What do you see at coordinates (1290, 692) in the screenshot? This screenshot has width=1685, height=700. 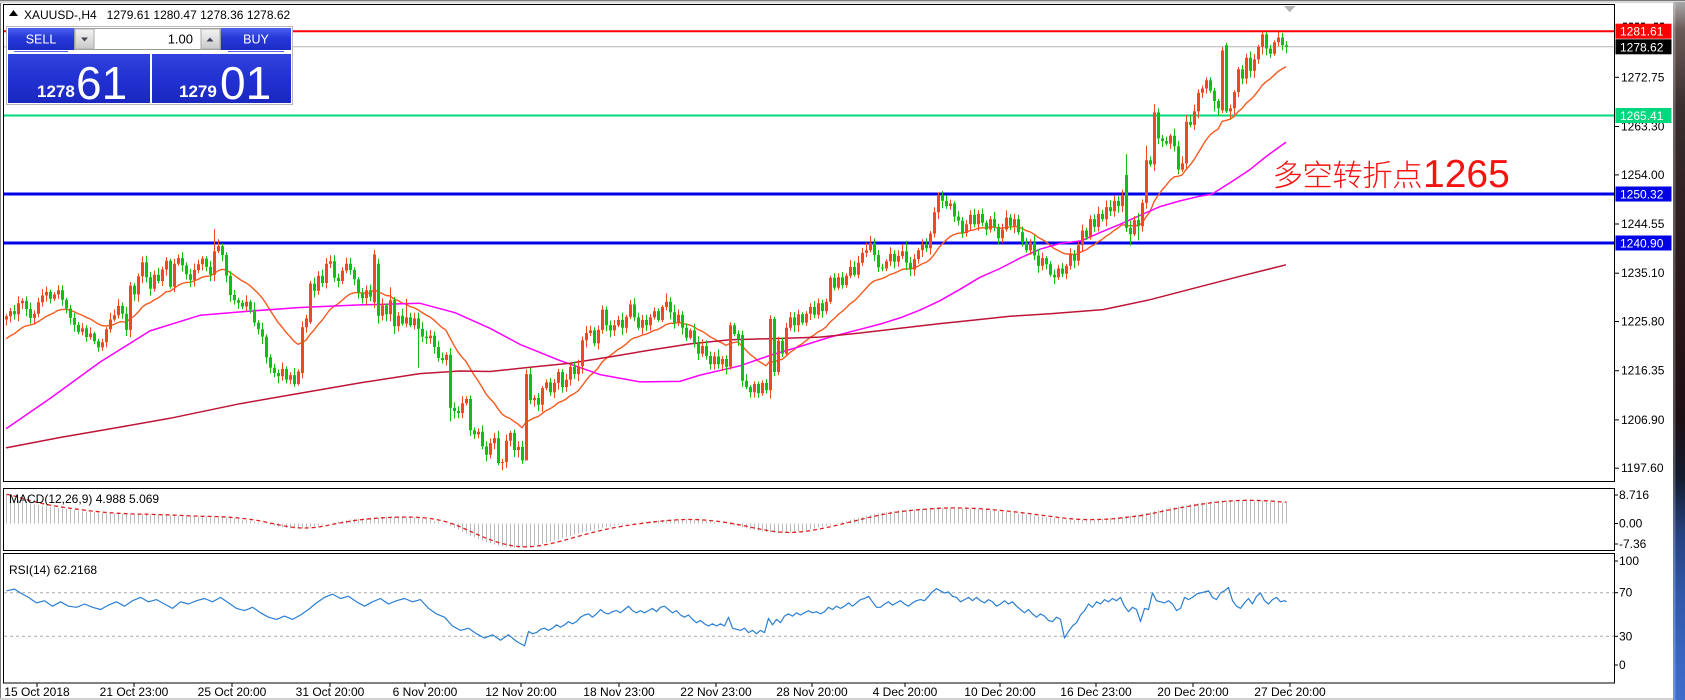 I see `svg-text: 27 Dec 20:00` at bounding box center [1290, 692].